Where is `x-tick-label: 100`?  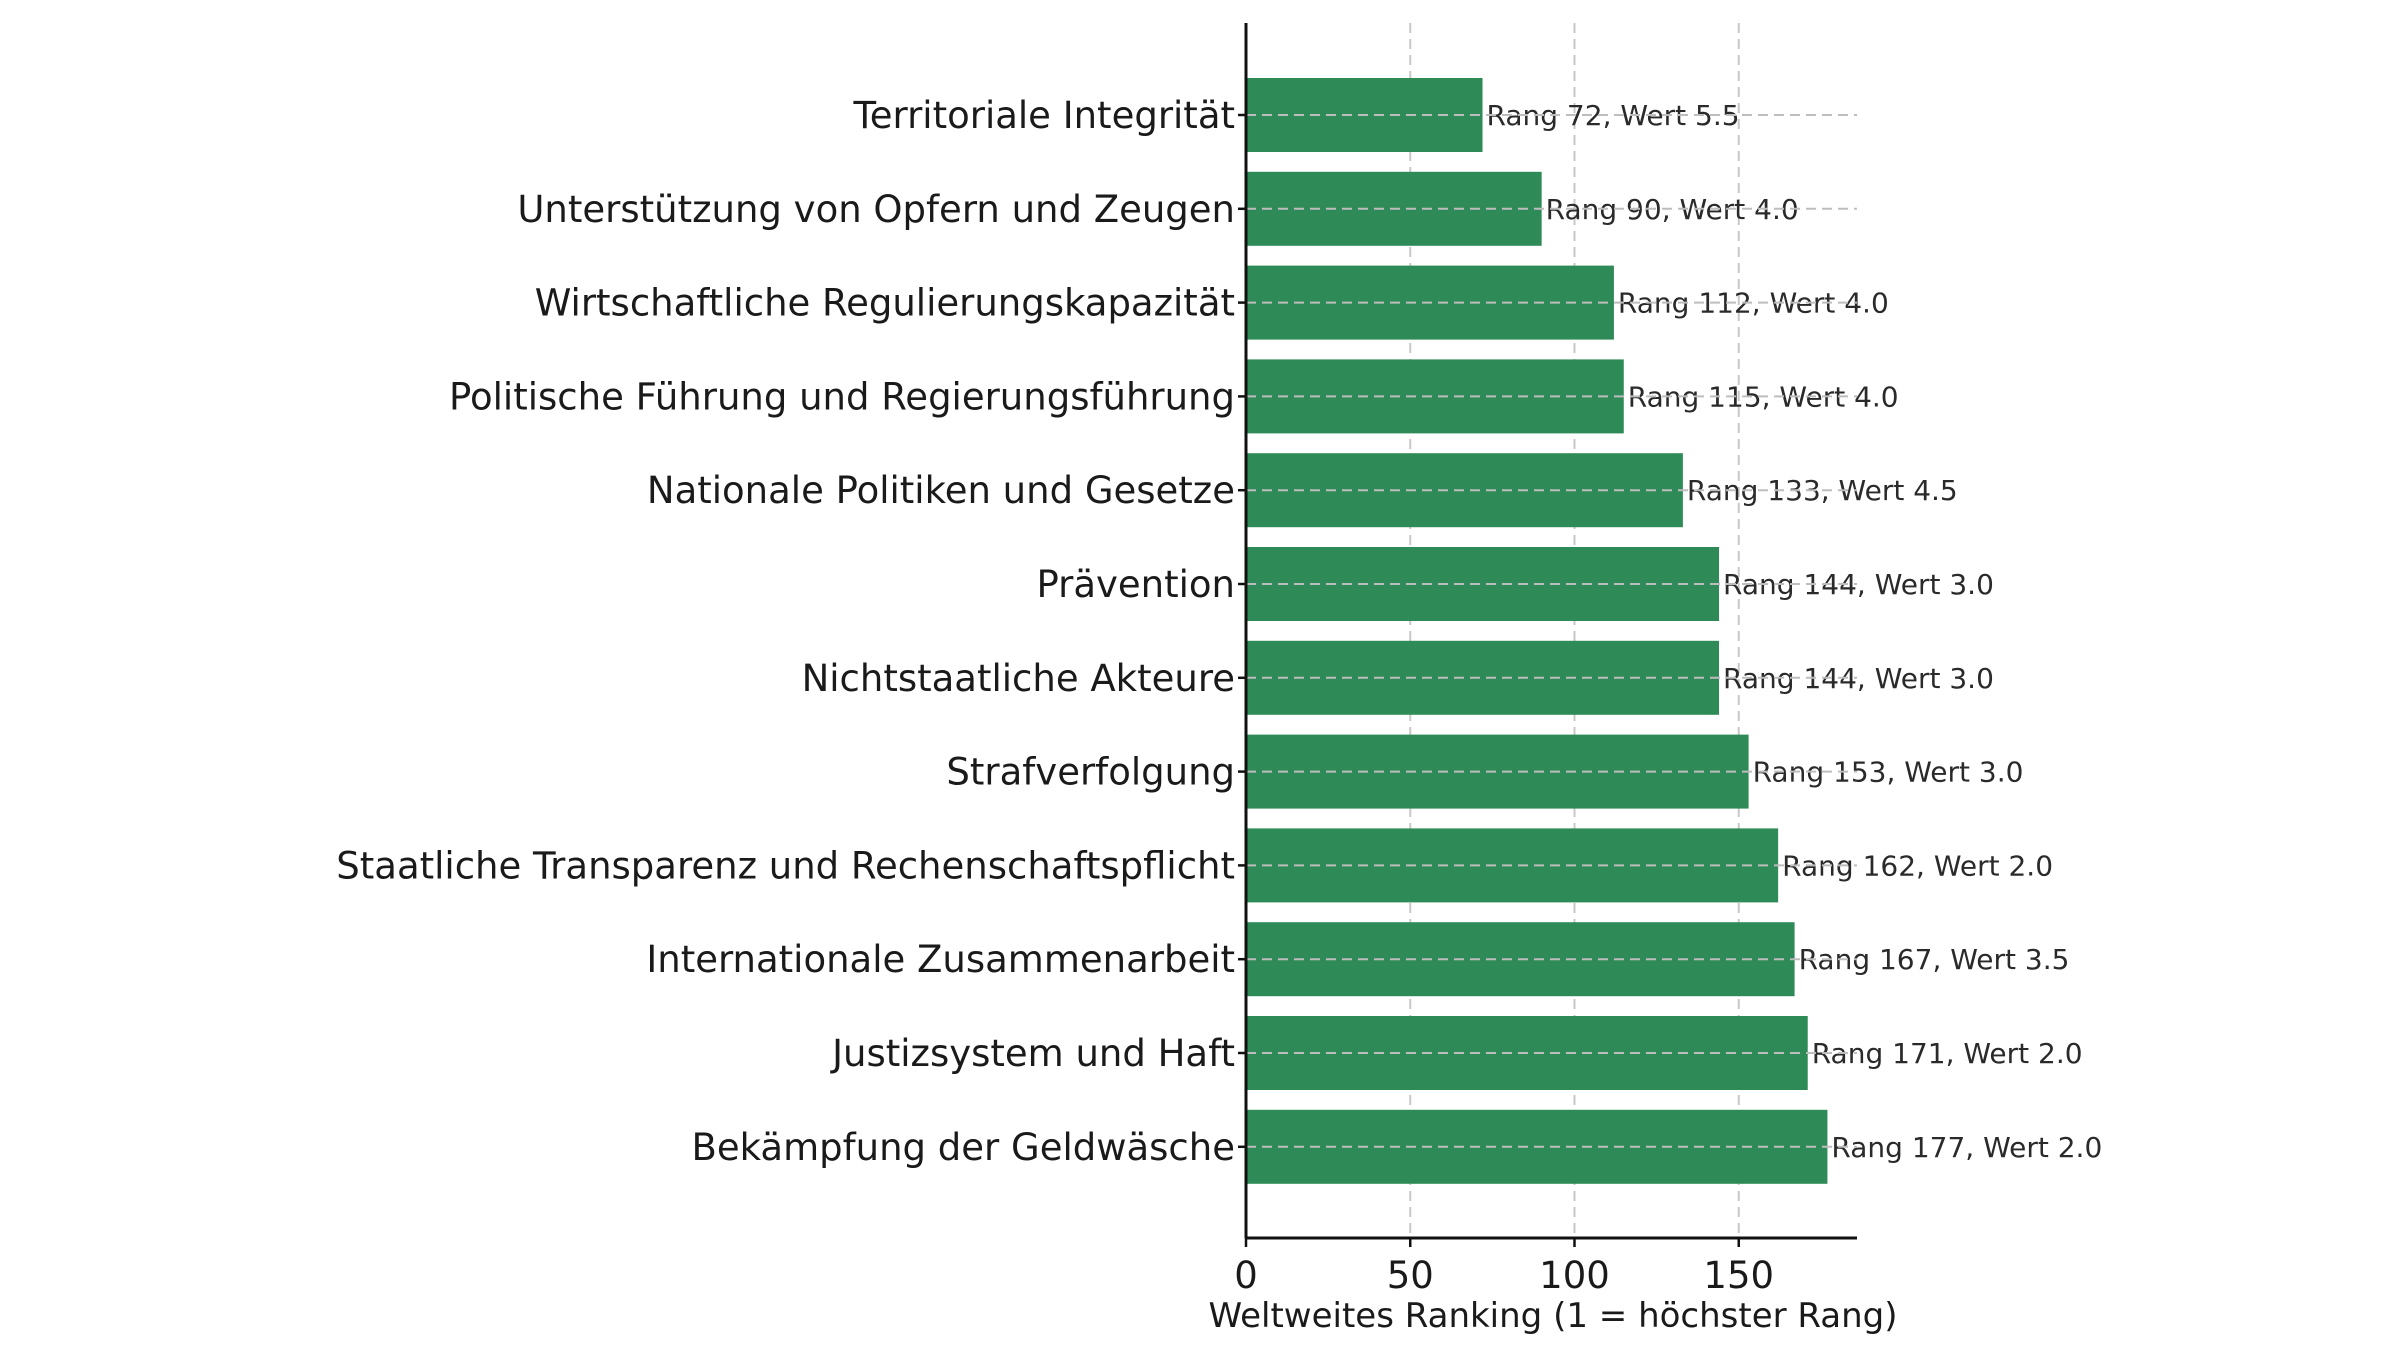 x-tick-label: 100 is located at coordinates (1574, 1275).